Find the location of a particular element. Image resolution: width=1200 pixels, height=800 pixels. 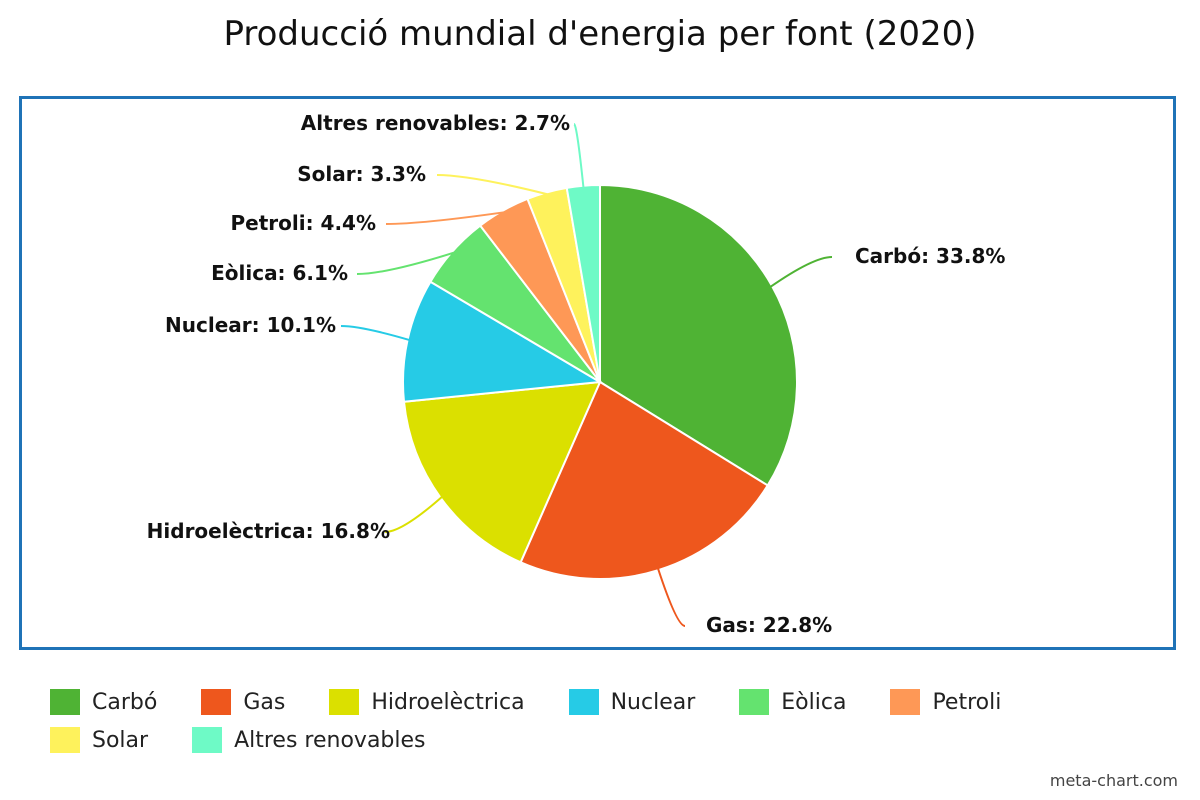

legend-label: Gas is located at coordinates (264, 702).